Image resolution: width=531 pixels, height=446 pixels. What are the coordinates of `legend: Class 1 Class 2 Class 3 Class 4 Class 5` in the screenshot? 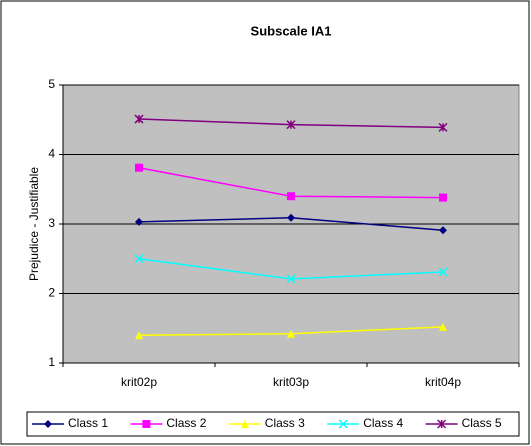 It's located at (273, 424).